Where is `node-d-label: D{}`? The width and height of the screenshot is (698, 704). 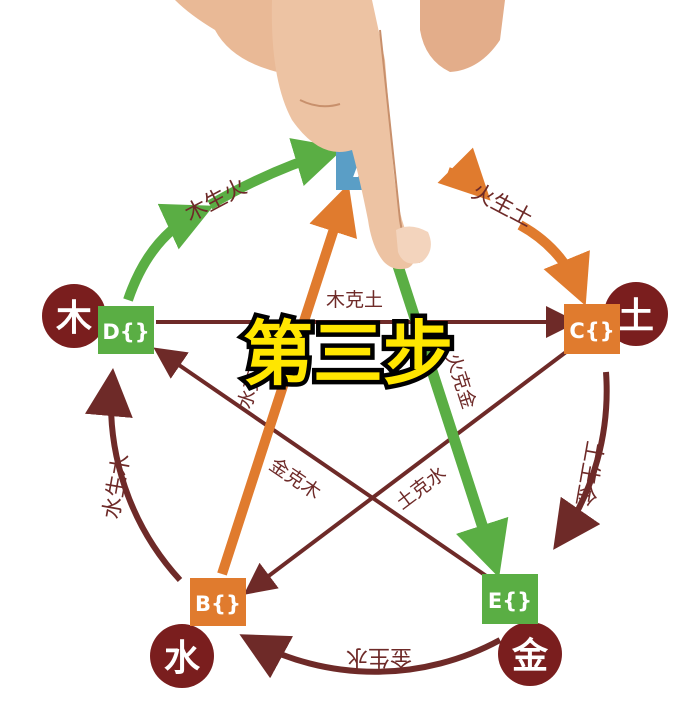 node-d-label: D{} is located at coordinates (125, 332).